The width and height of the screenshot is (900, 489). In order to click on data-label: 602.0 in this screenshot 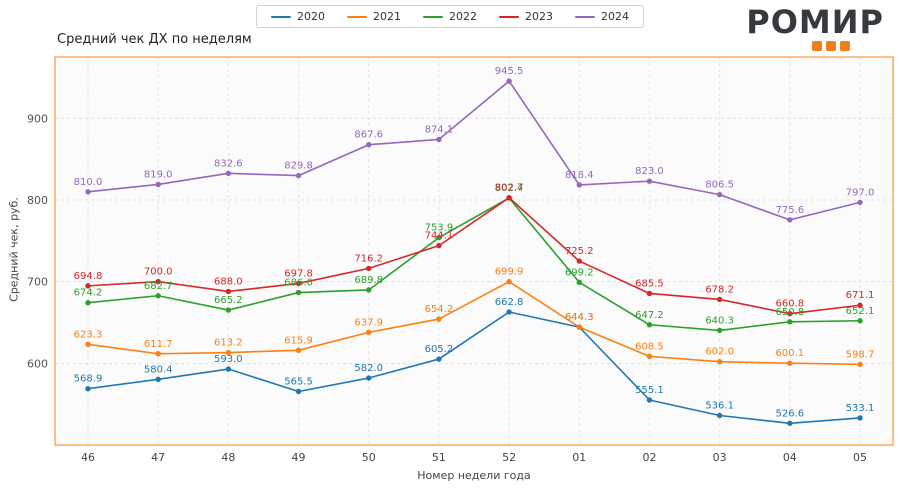, I will do `click(719, 352)`.